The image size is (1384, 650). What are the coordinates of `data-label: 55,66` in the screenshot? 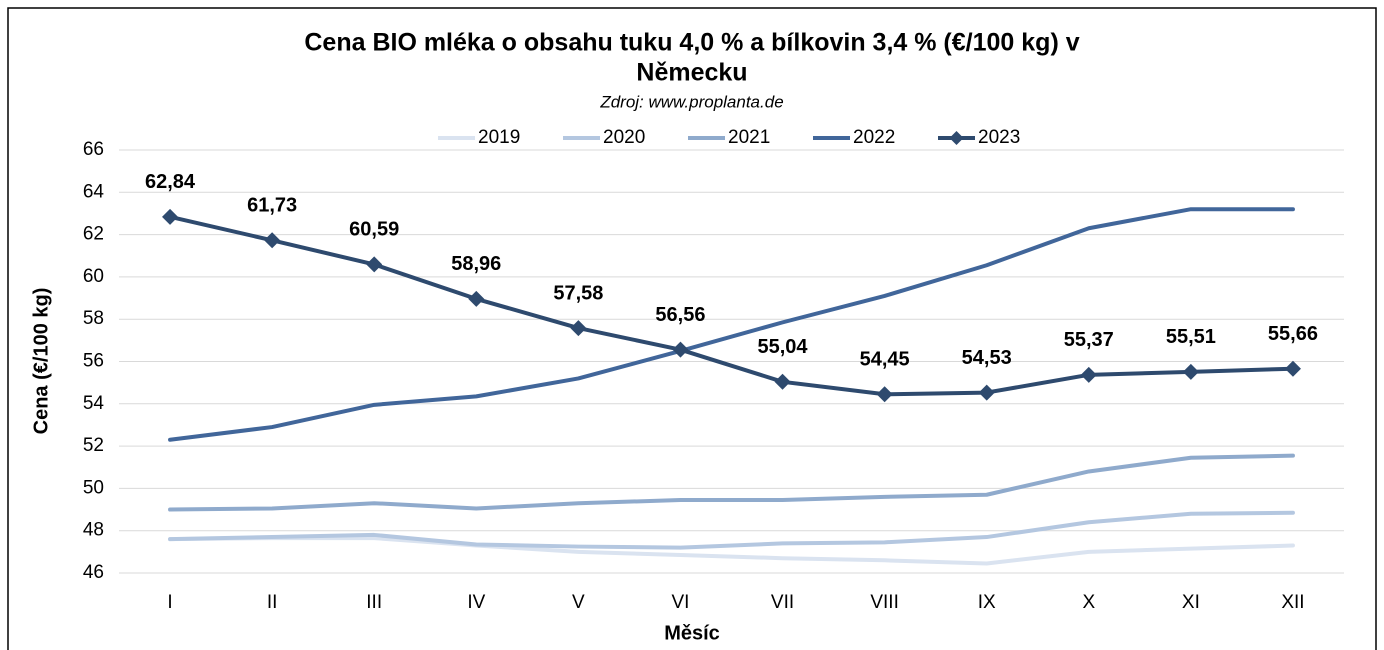 It's located at (1293, 334).